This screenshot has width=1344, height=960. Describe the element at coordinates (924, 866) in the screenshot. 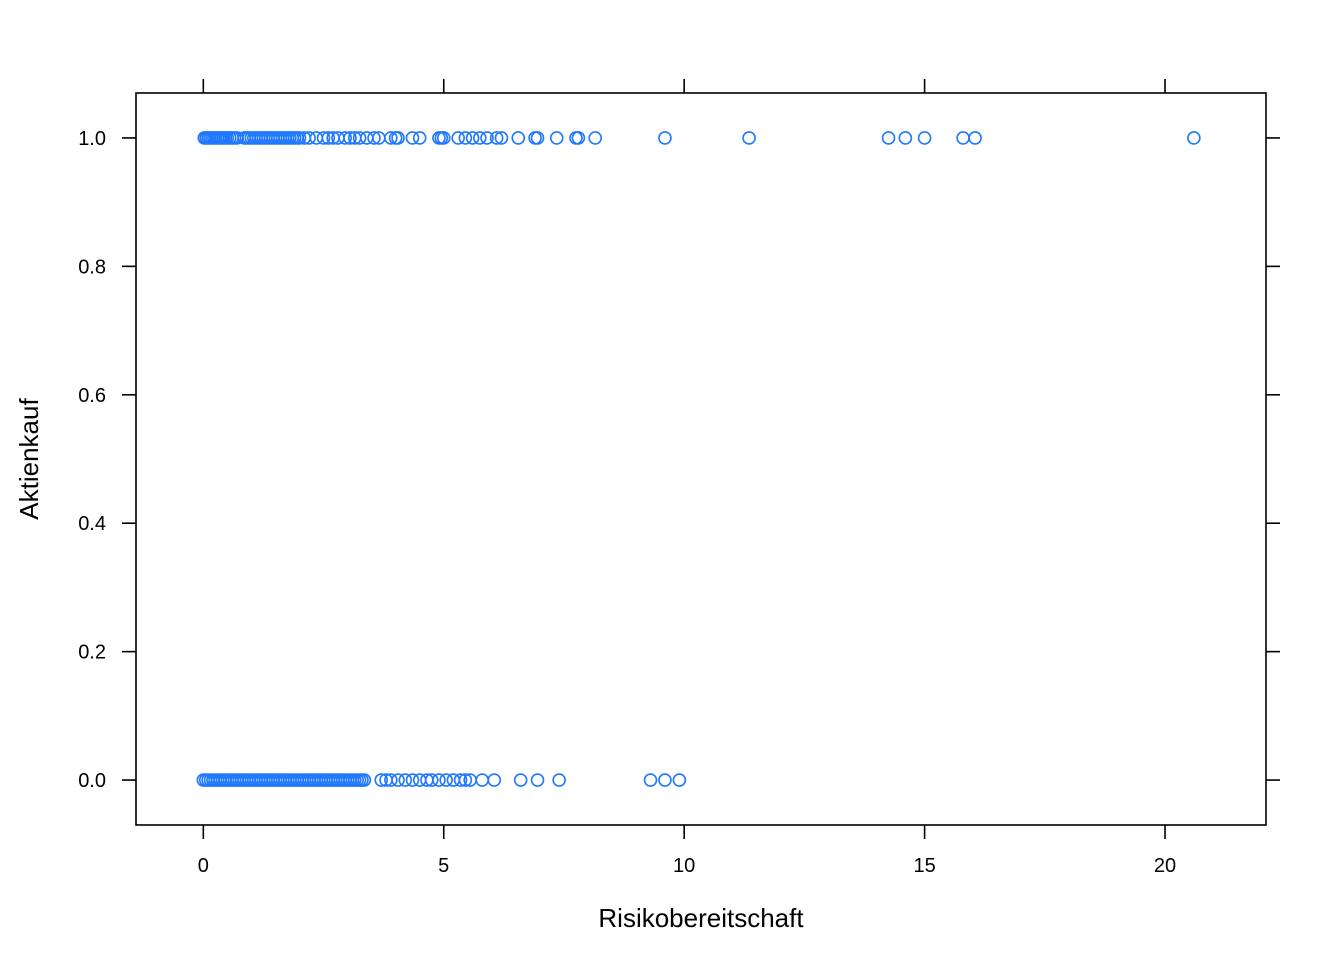

I see `x-tick-label: 15` at that location.